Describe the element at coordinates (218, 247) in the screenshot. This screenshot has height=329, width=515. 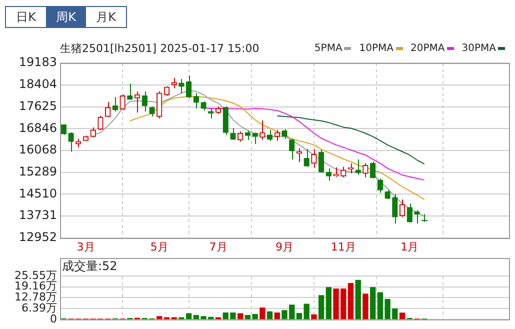
I see `x-tick-label: 7月` at that location.